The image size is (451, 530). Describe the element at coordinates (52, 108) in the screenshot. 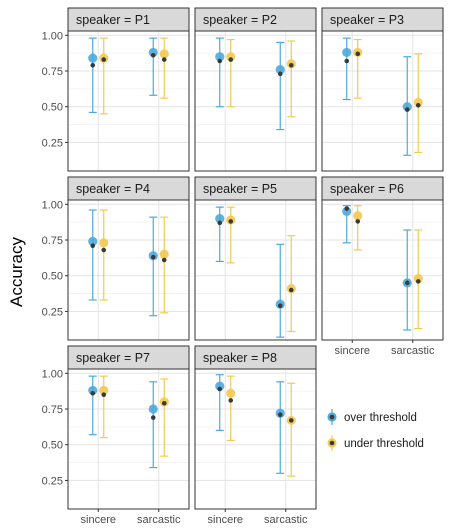

I see `y-tick-label: 0.50` at that location.